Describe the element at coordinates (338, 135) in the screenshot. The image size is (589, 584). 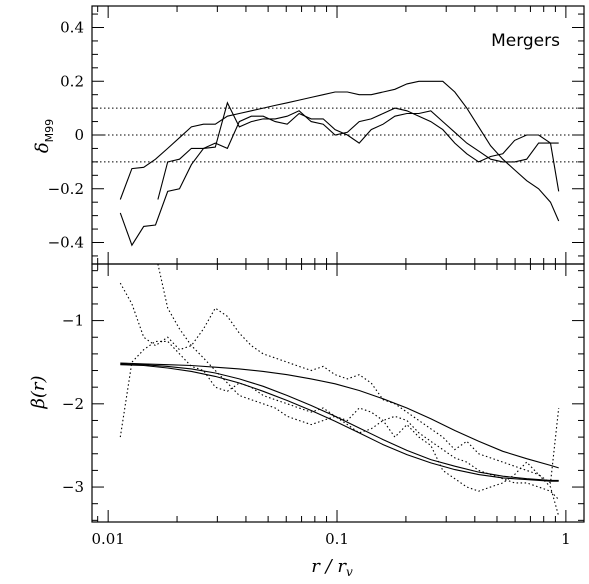
I see `top-reference-lines` at that location.